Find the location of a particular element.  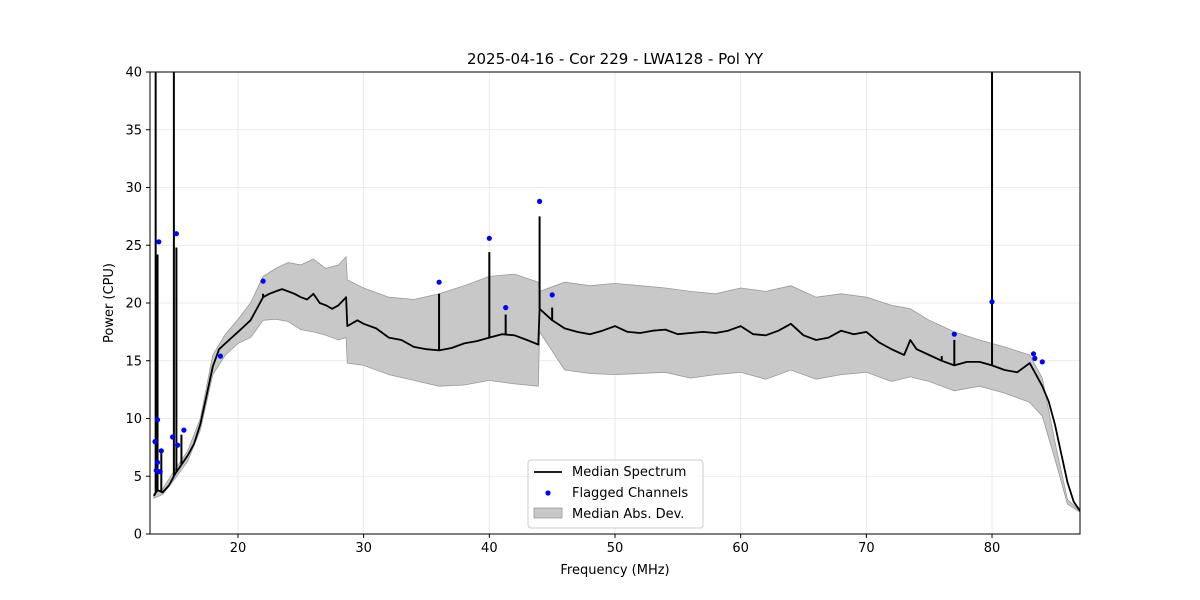

x-tick-label: 50 is located at coordinates (615, 548).